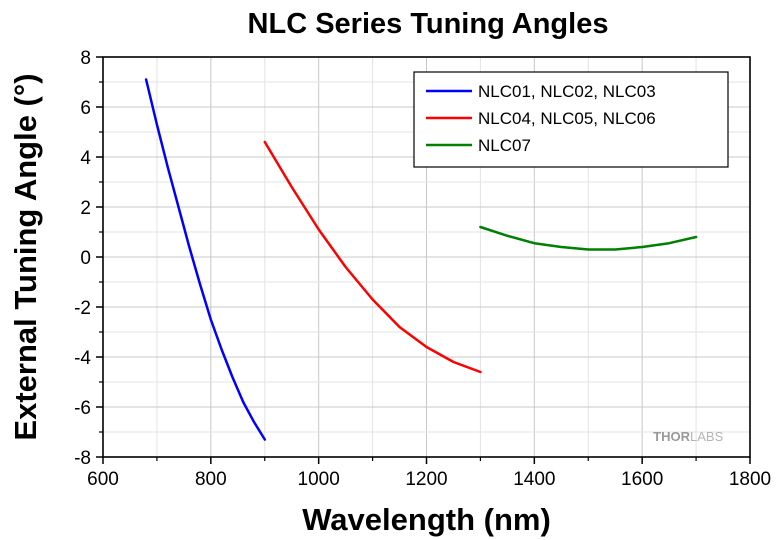 The image size is (780, 540). I want to click on y-axis-label: External Tuning Angle (°), so click(25, 256).